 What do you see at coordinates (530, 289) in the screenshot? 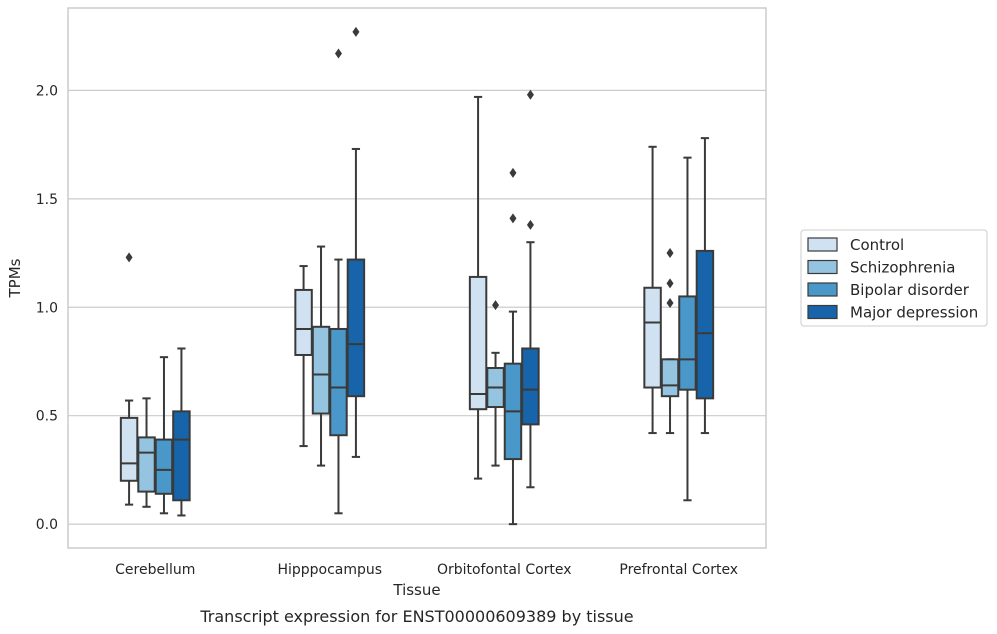
I see `box-major-depression-orbitofontal-cortex` at bounding box center [530, 289].